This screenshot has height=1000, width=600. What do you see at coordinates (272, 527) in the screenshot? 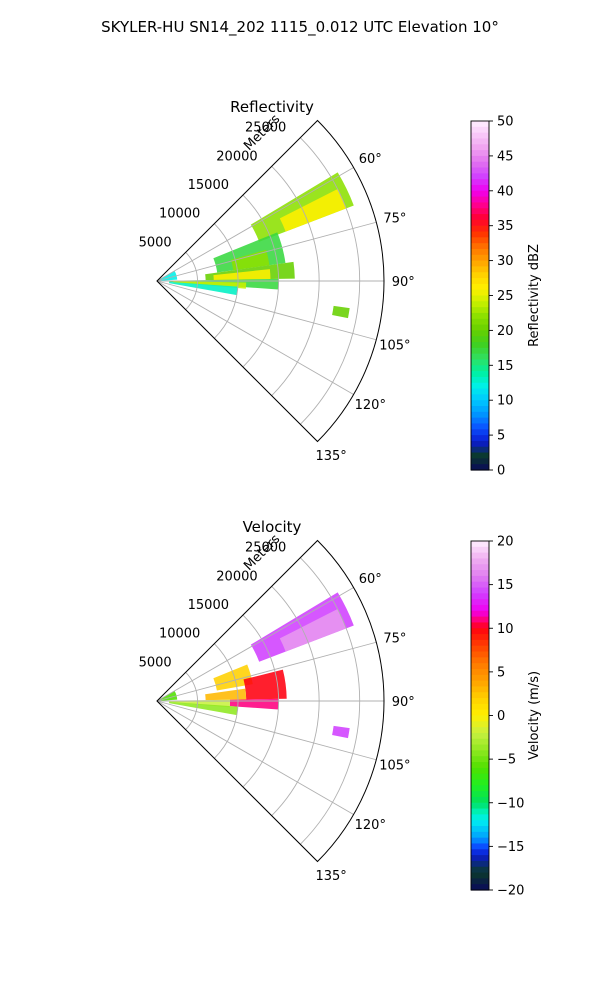
I see `panel-title: Velocity` at bounding box center [272, 527].